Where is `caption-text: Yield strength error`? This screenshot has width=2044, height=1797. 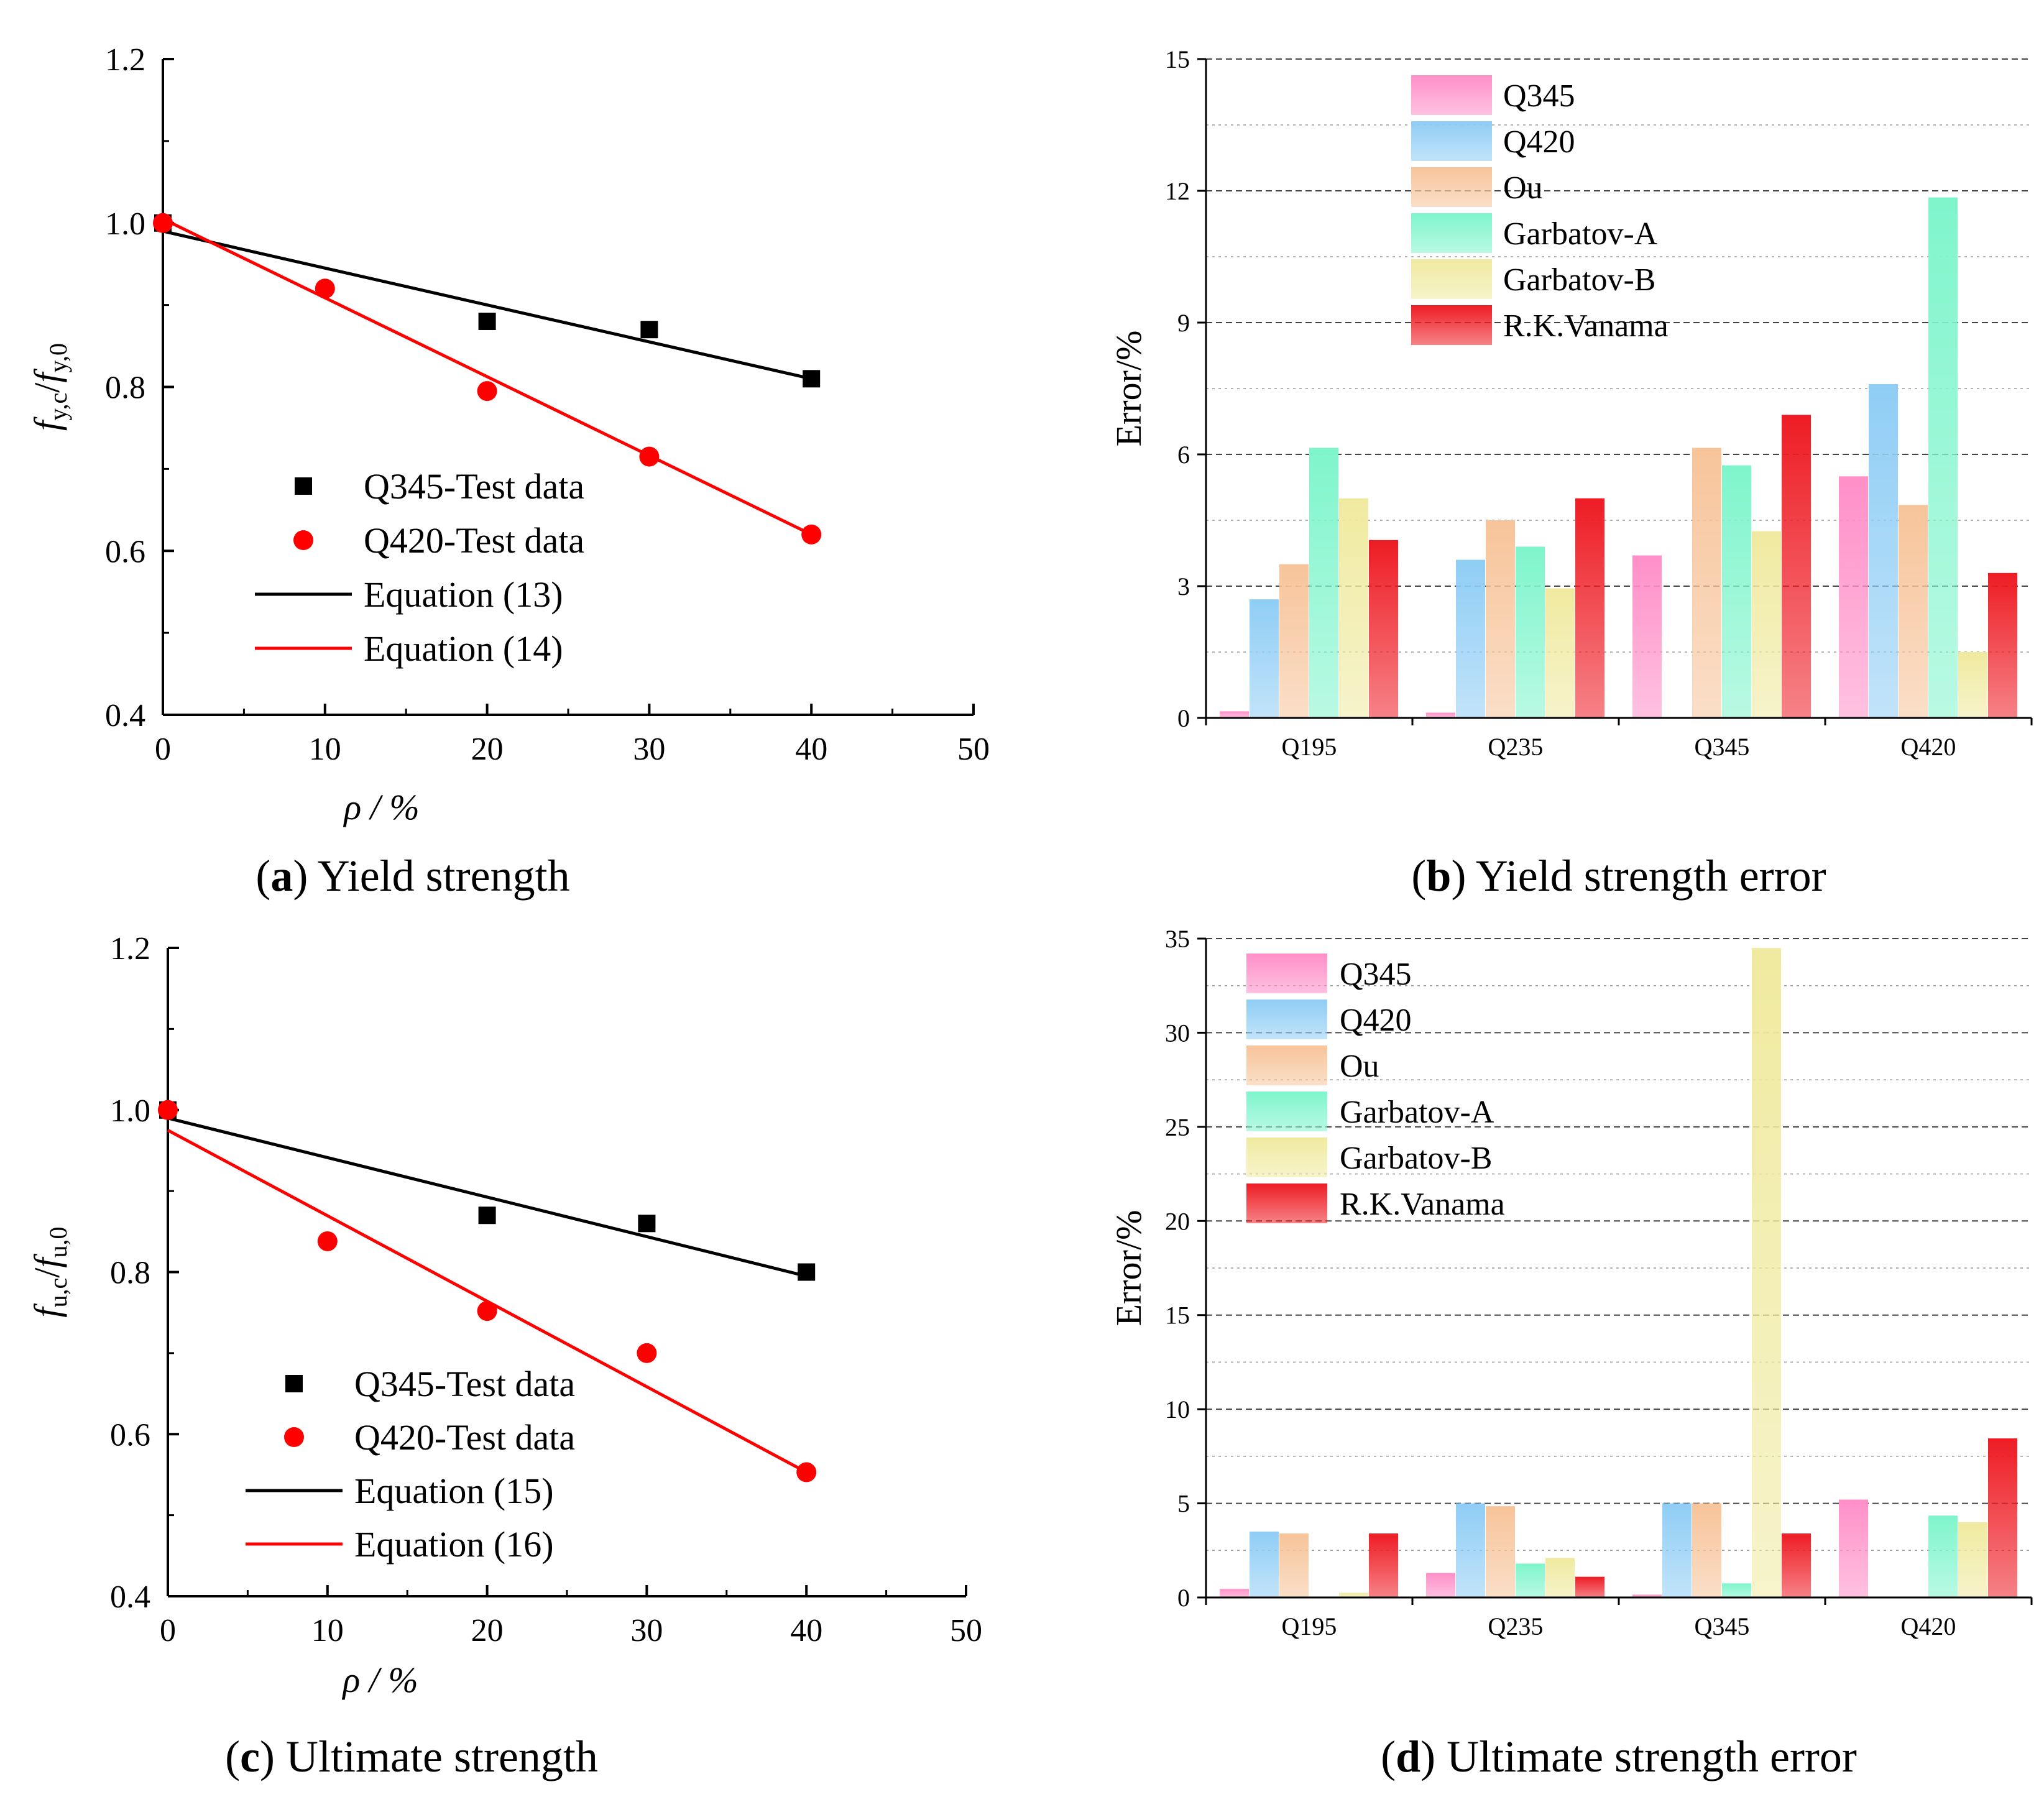 caption-text: Yield strength error is located at coordinates (1646, 876).